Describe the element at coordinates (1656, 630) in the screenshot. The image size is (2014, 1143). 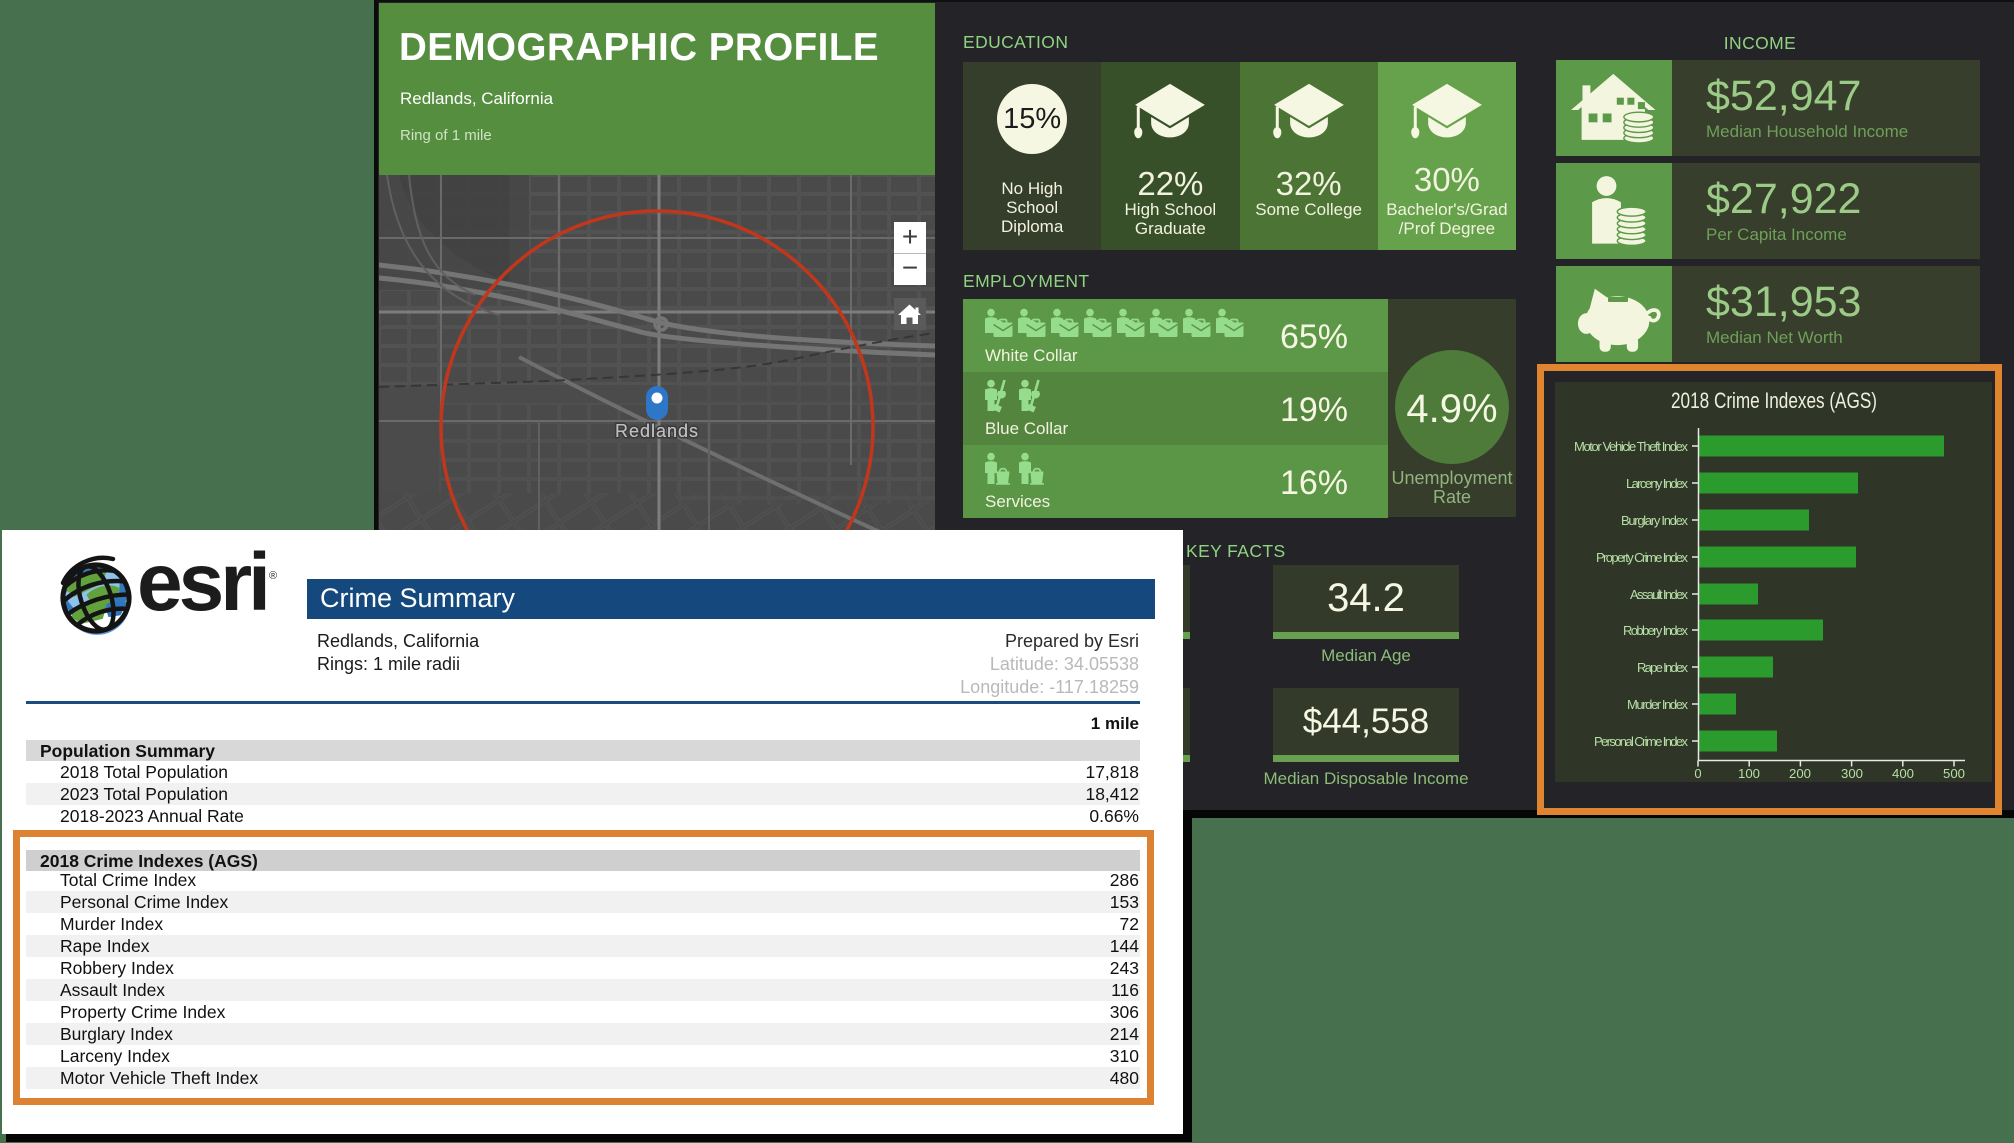
I see `svg-text: Robbery Index` at that location.